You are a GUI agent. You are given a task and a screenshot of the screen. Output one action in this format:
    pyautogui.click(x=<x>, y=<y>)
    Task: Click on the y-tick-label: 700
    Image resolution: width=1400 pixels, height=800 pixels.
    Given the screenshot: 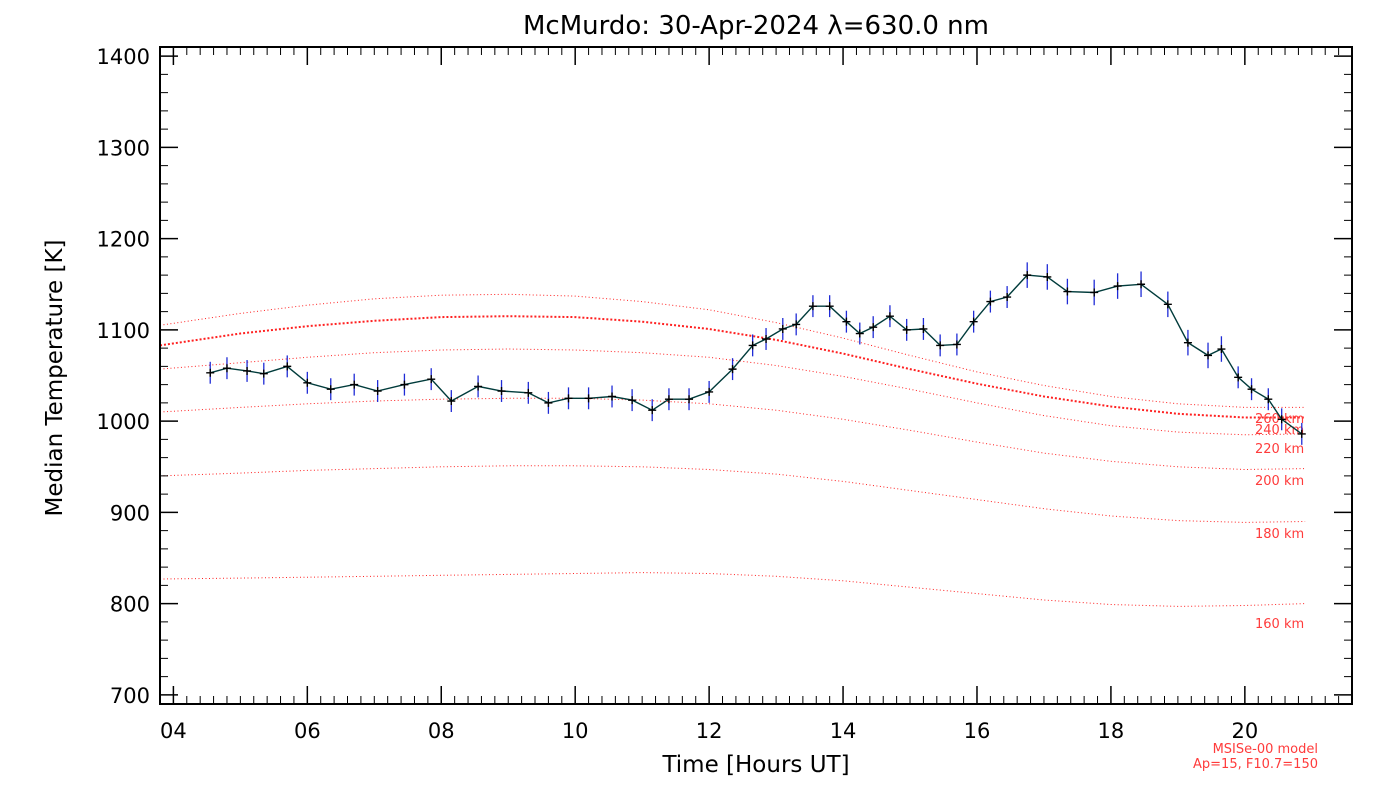 What is the action you would take?
    pyautogui.click(x=130, y=696)
    